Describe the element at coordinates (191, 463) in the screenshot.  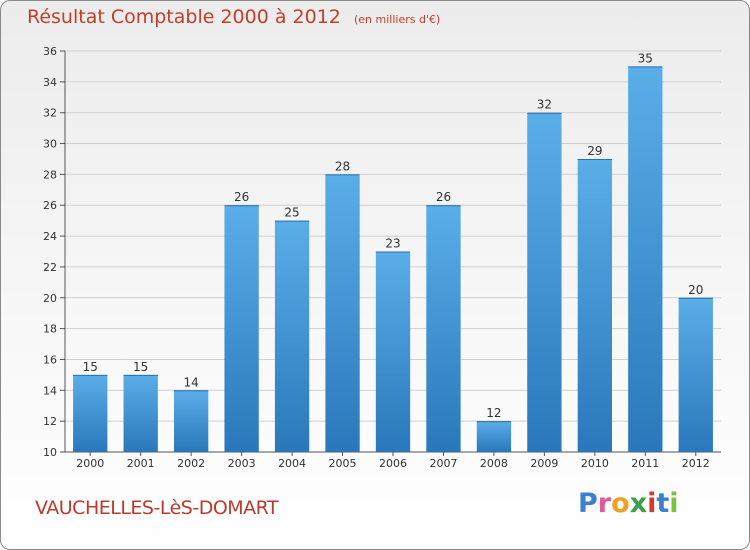
I see `x-tick-label: 2002` at that location.